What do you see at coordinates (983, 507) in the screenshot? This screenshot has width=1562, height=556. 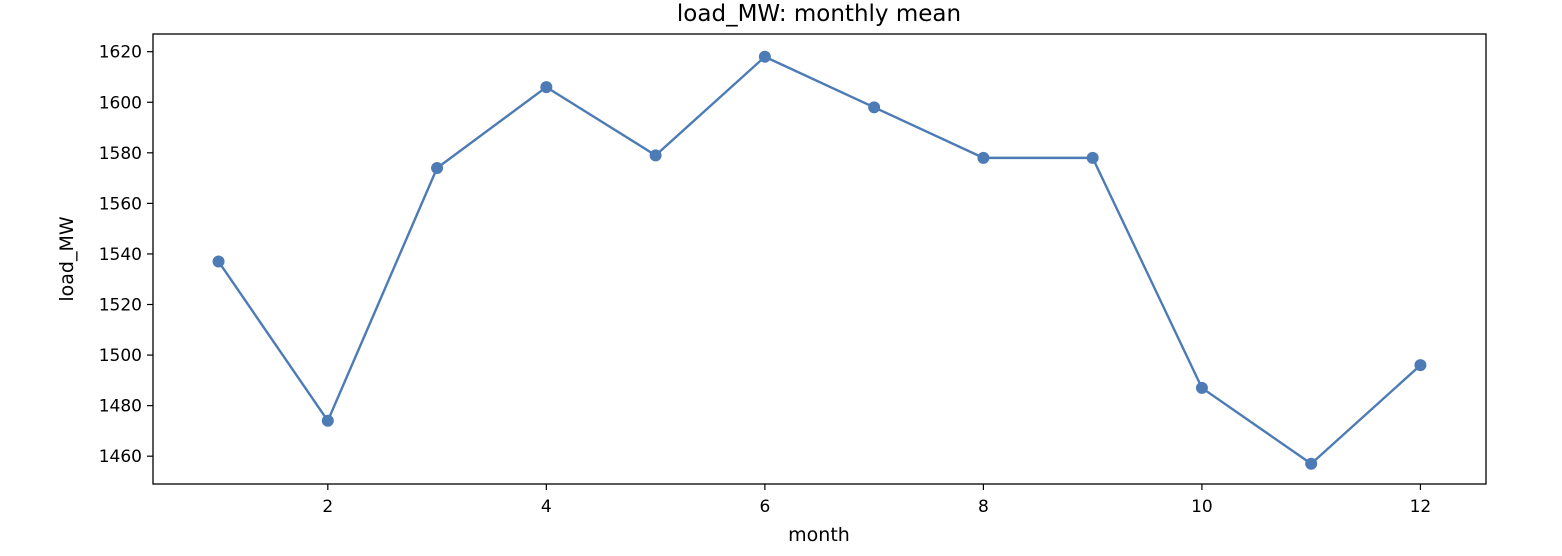 I see `x-tick-label: 8` at bounding box center [983, 507].